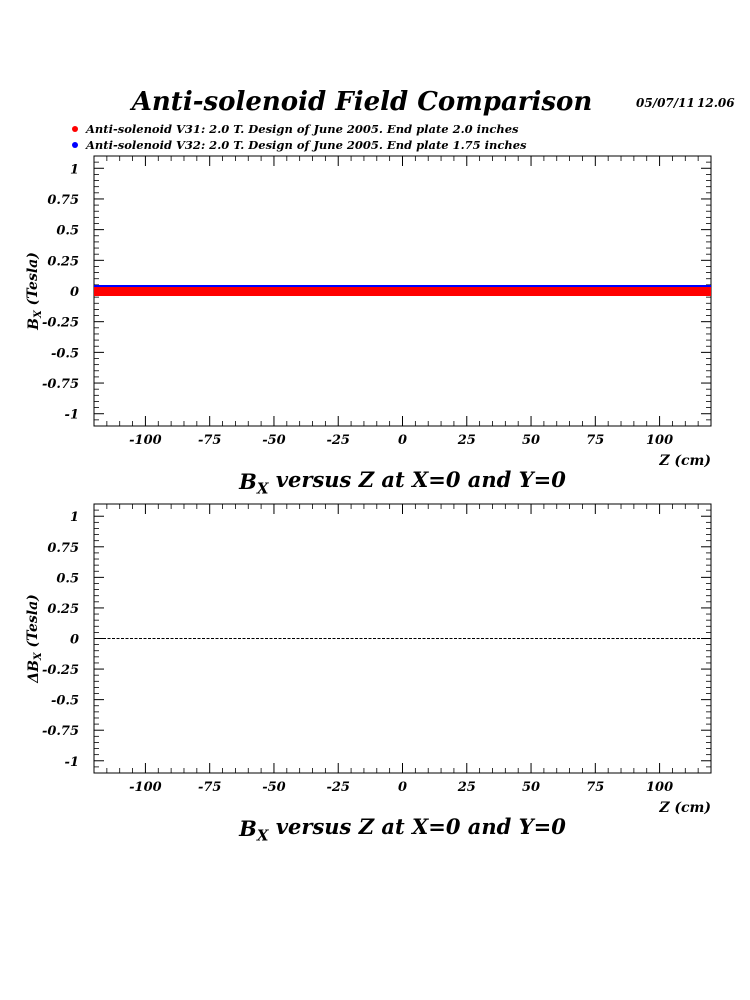 The height and width of the screenshot is (1000, 750). I want to click on page-title: Anti-solenoid Field Comparison, so click(361, 102).